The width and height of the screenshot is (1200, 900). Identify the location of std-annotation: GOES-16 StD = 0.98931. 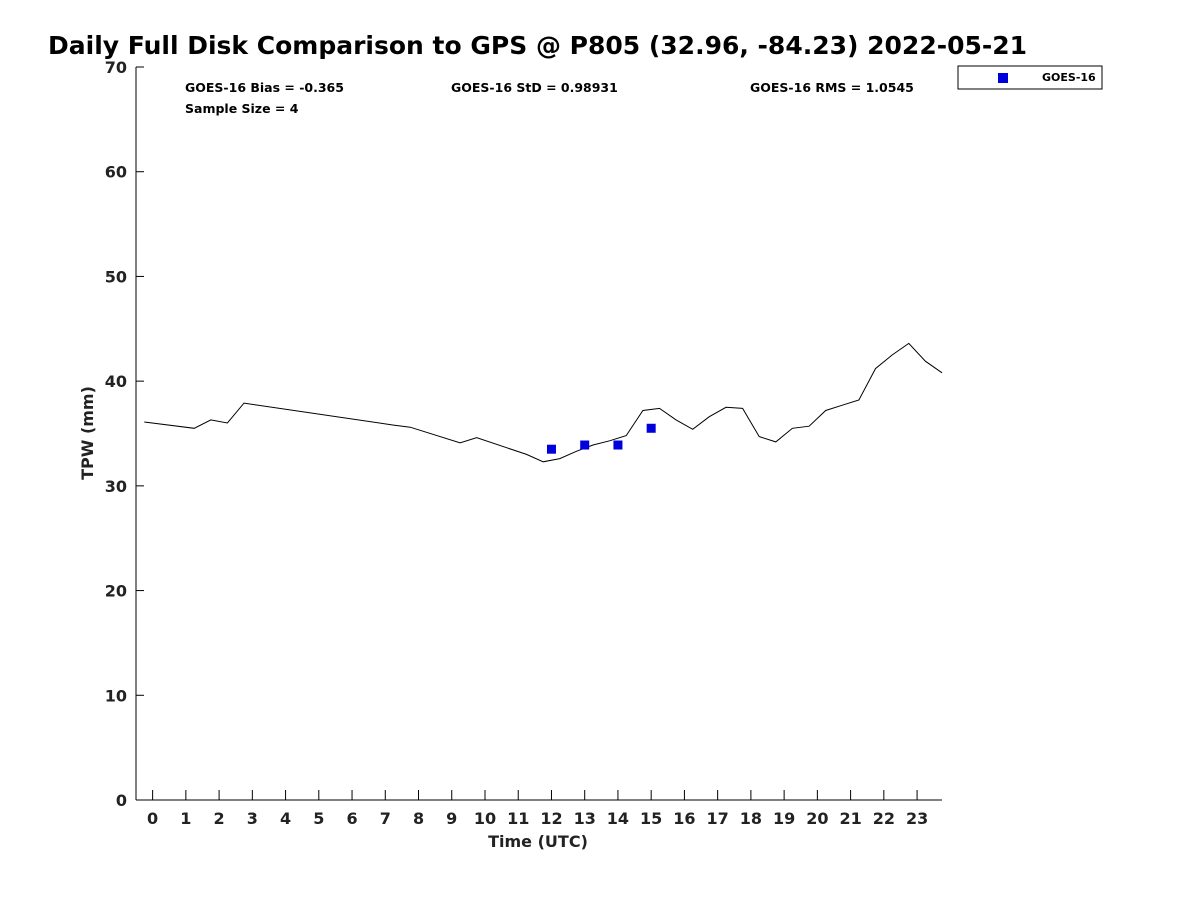
(534, 87).